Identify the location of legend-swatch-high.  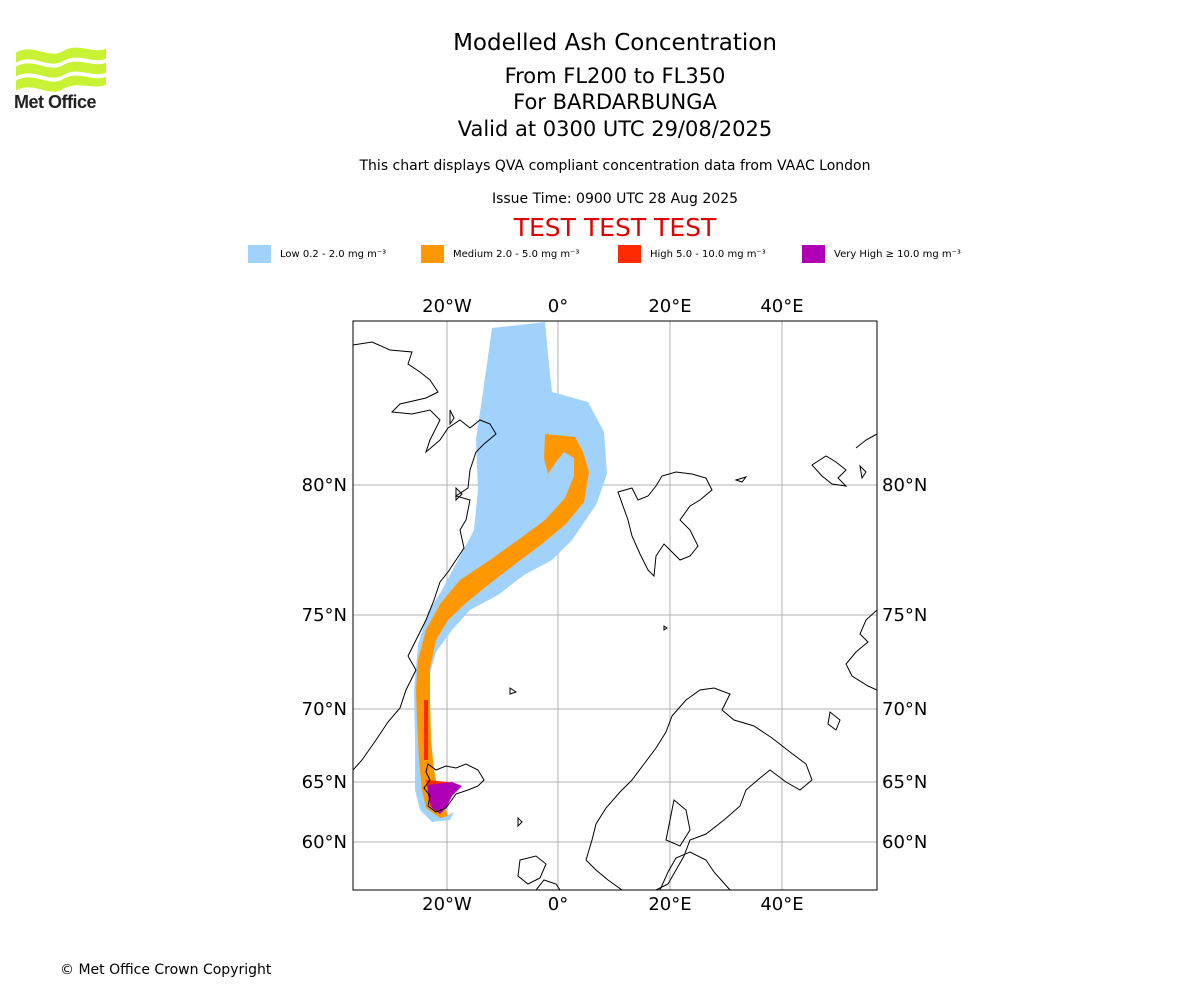
(629, 254).